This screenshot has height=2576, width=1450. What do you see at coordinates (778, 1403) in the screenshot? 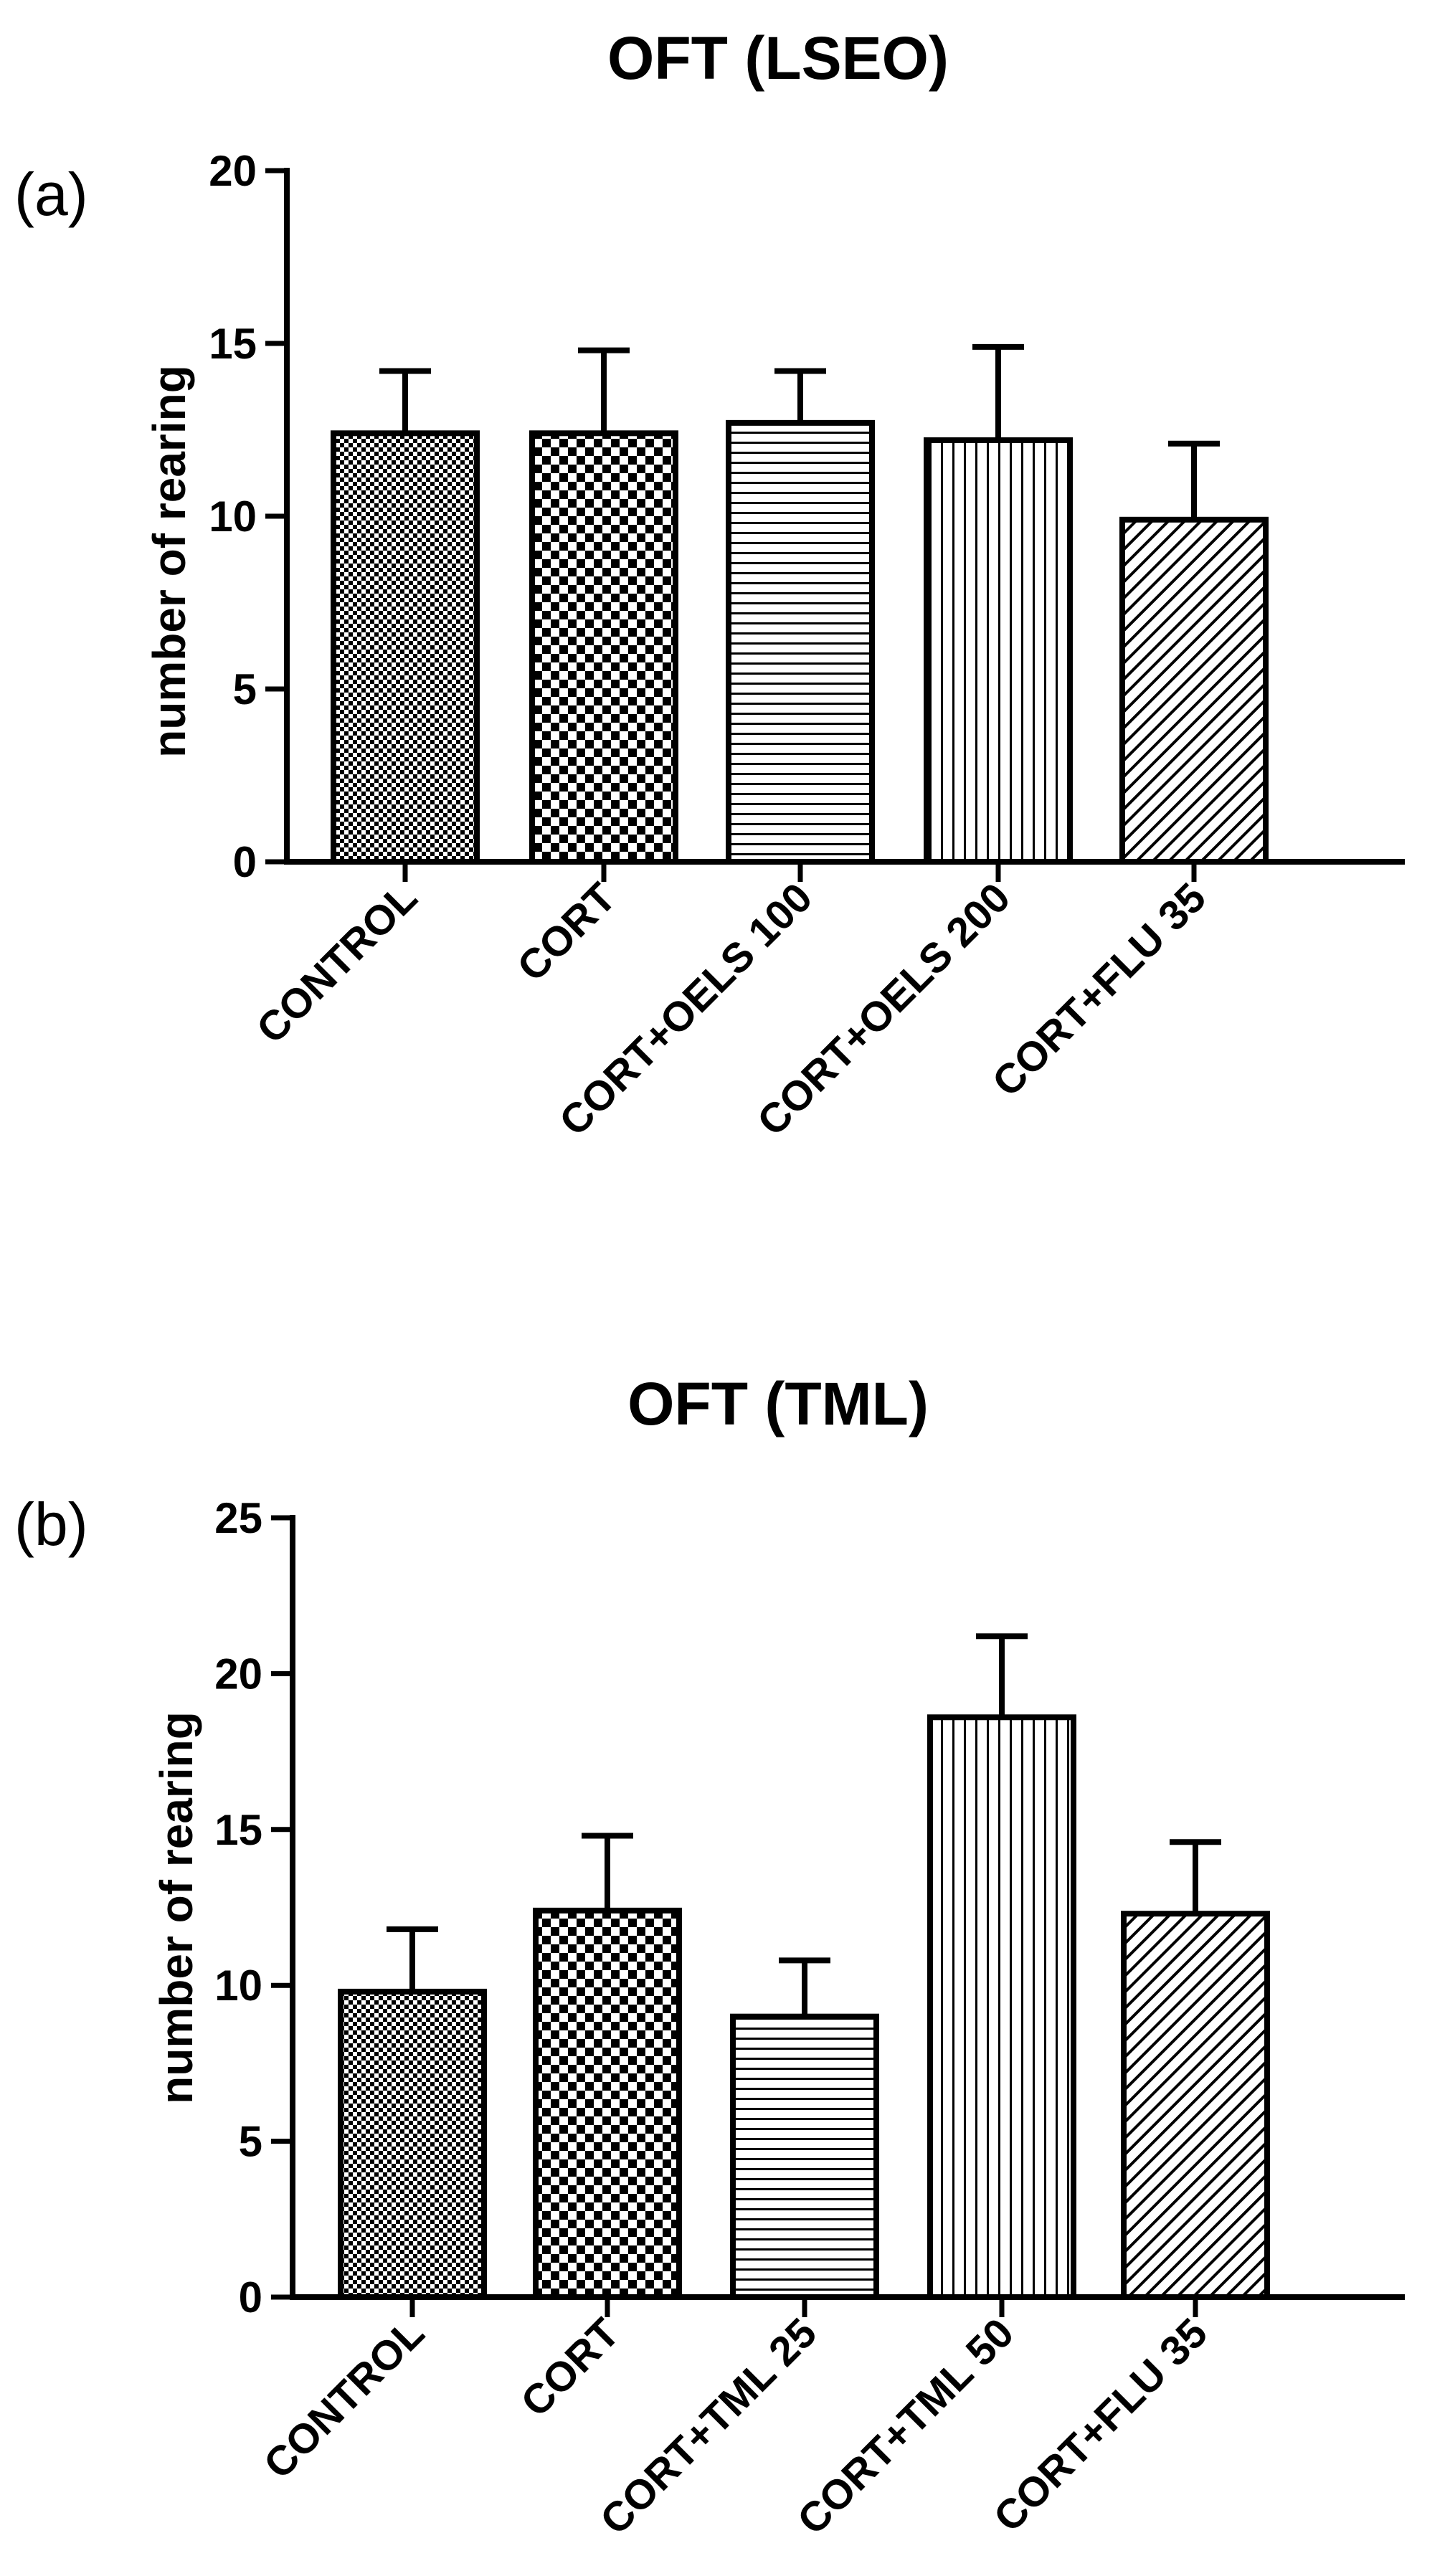
I see `chart-title: OFT (TML)` at bounding box center [778, 1403].